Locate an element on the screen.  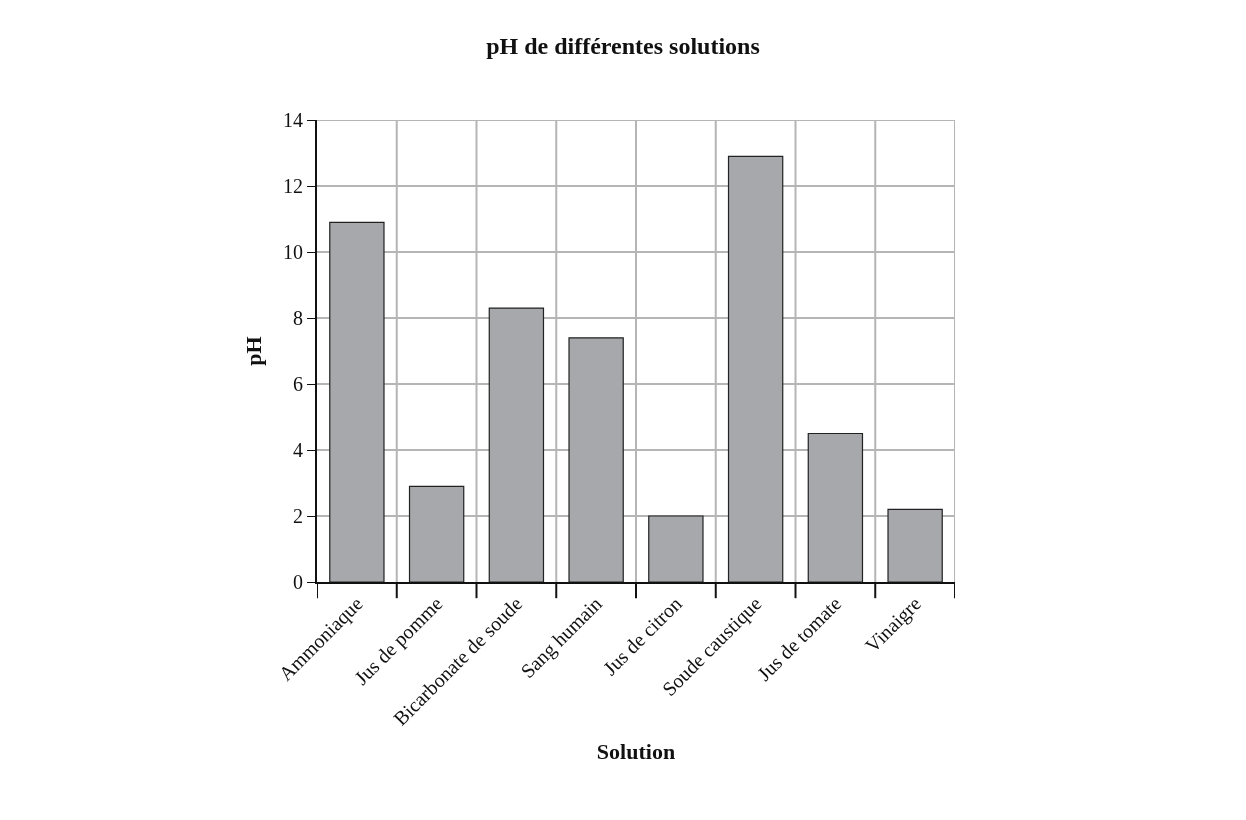
x-axis-title: Solution is located at coordinates (636, 752).